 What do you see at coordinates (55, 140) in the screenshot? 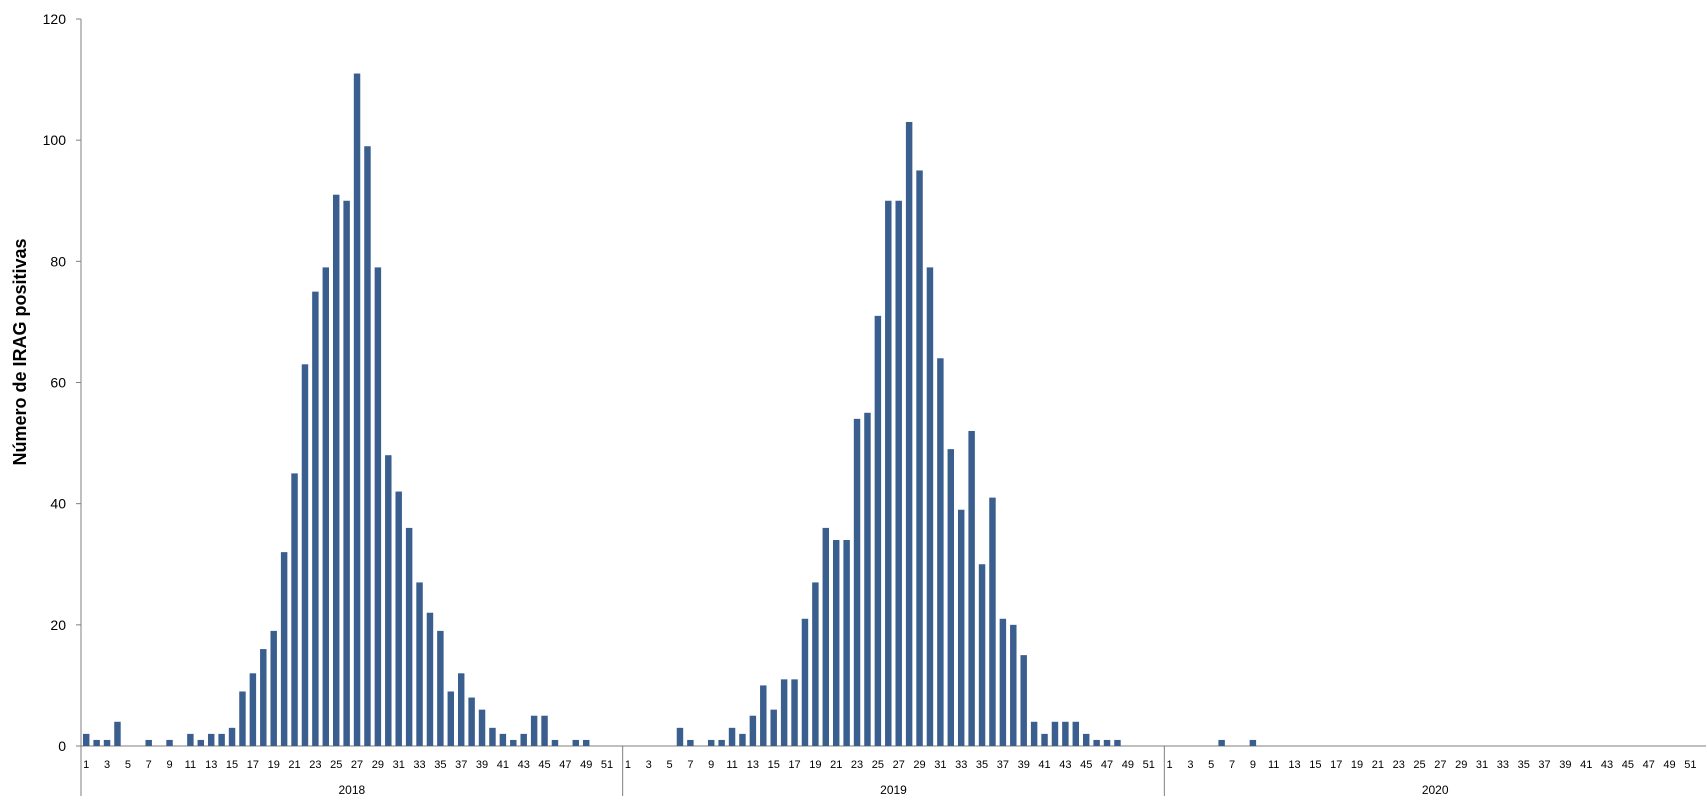
I see `y-tick-label: 100` at bounding box center [55, 140].